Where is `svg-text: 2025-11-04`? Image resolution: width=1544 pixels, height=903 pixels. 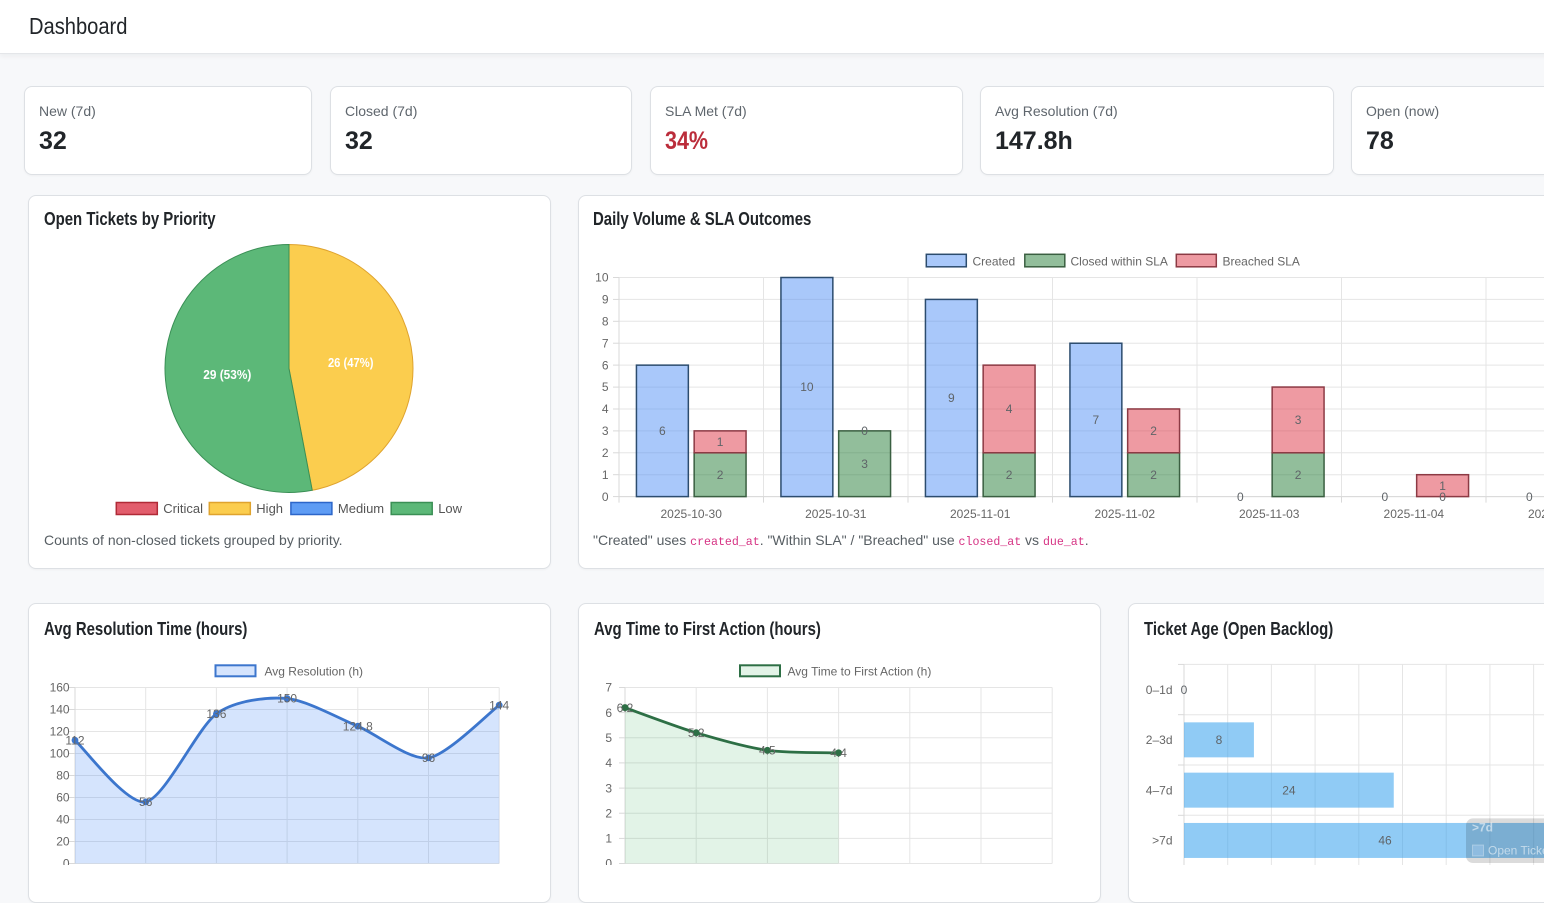
svg-text: 2025-11-04 is located at coordinates (1414, 514).